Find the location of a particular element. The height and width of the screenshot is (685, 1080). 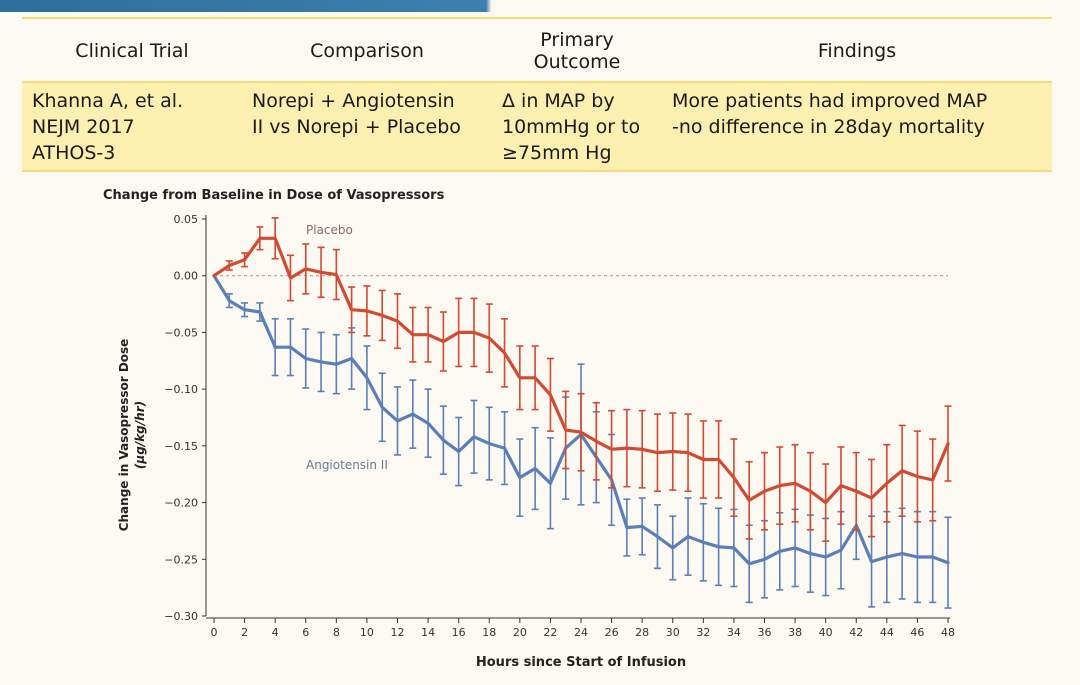

y-tick-label: −0.30 is located at coordinates (181, 616).